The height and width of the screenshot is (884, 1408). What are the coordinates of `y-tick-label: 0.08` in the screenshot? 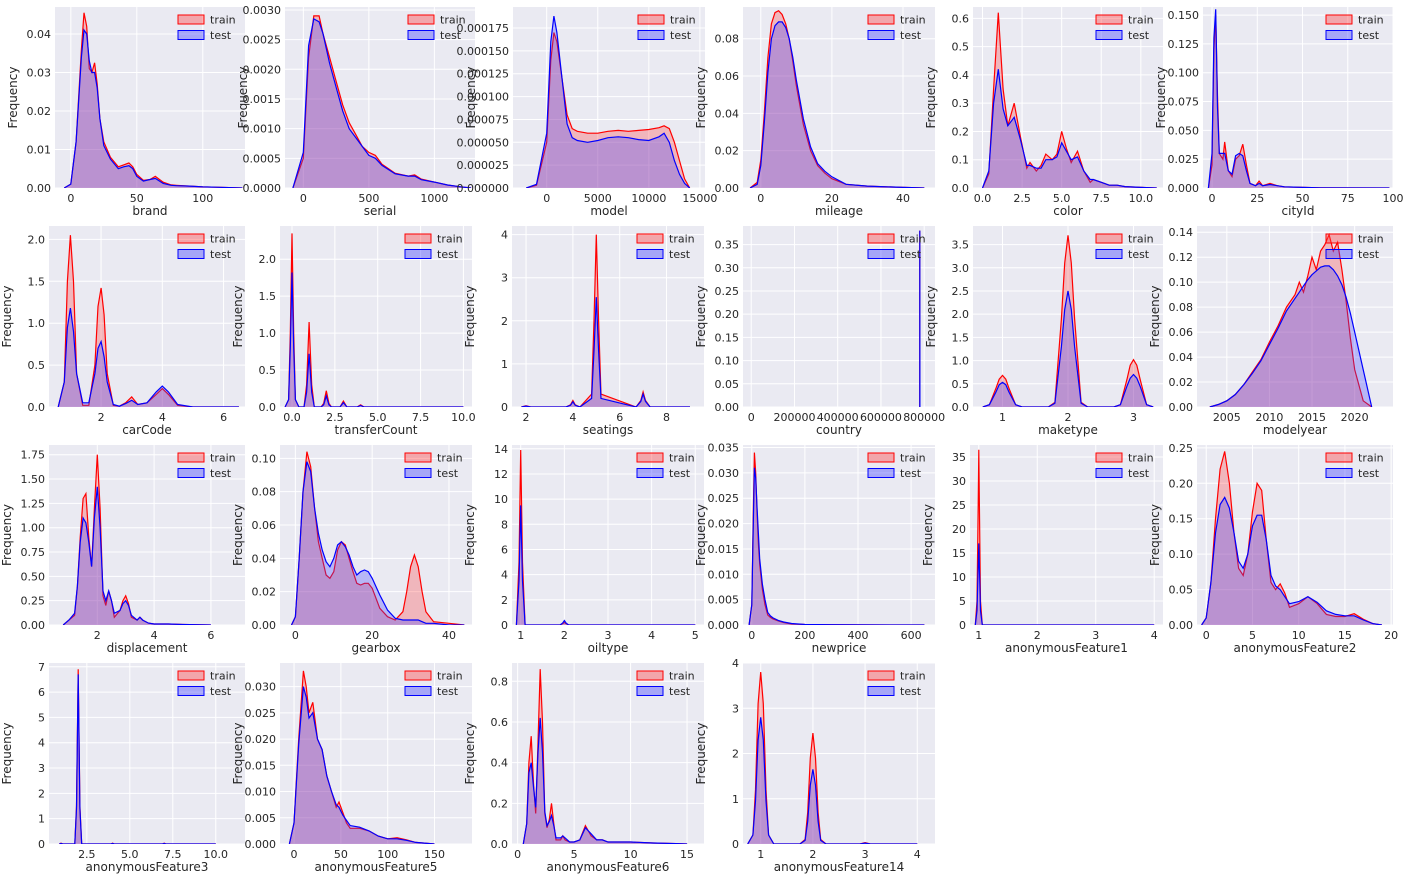 It's located at (727, 39).